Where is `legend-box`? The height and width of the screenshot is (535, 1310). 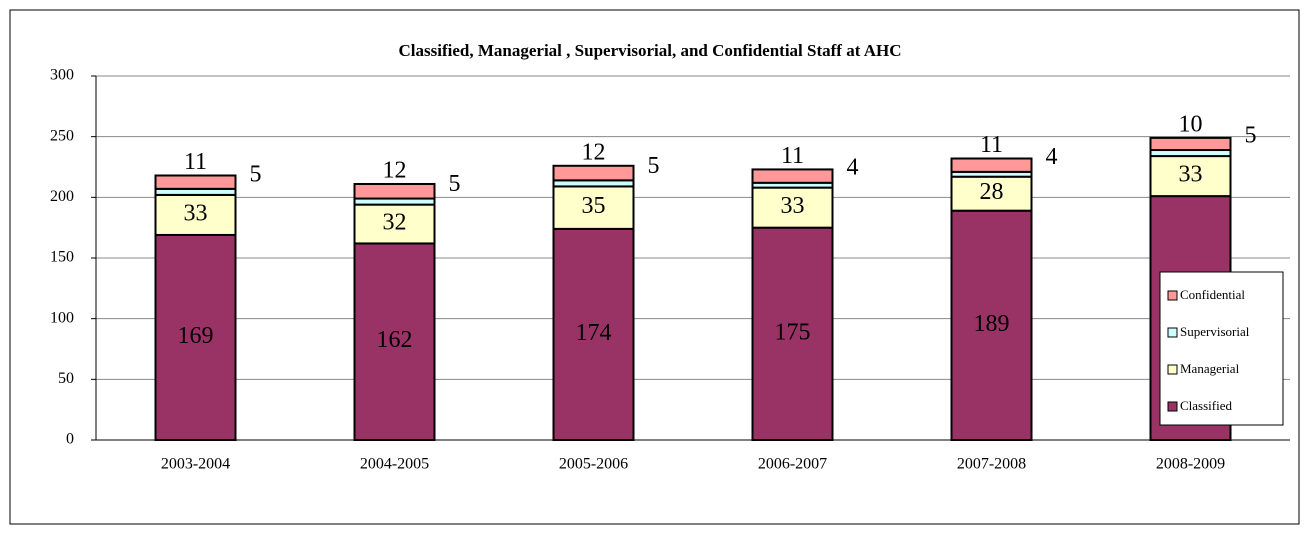
legend-box is located at coordinates (1221, 348).